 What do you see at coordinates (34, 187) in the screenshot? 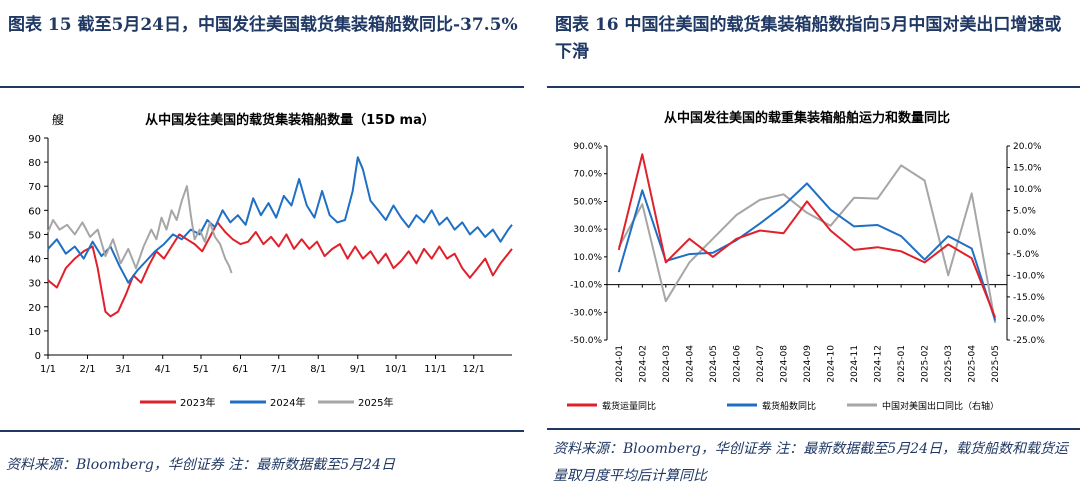
I see `y-tick-label: 70` at bounding box center [34, 187].